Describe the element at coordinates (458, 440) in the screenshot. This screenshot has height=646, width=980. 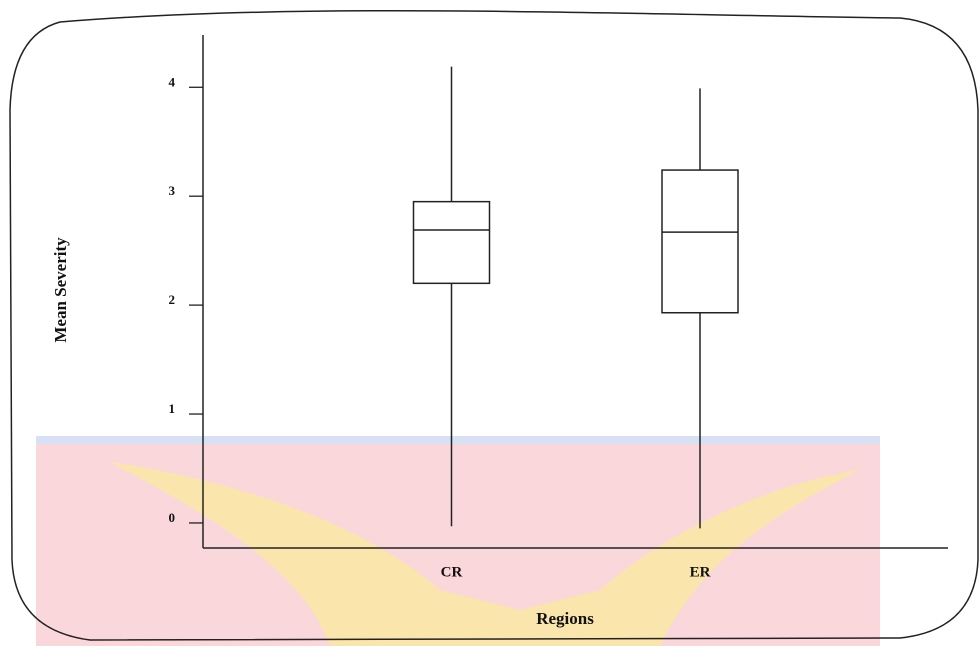
I see `watermark-stripe` at that location.